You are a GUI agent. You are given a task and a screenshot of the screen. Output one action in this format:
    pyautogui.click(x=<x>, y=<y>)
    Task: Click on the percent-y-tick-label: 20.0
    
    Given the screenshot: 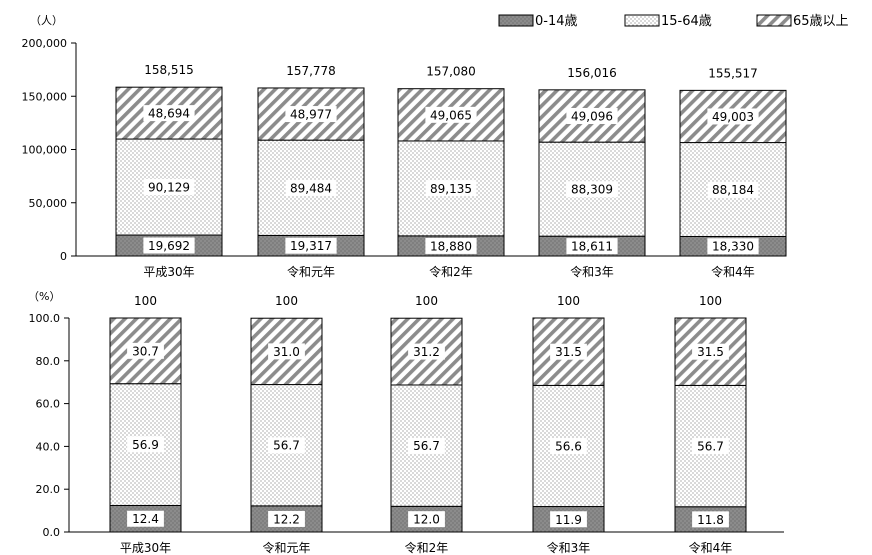 What is the action you would take?
    pyautogui.click(x=48, y=489)
    